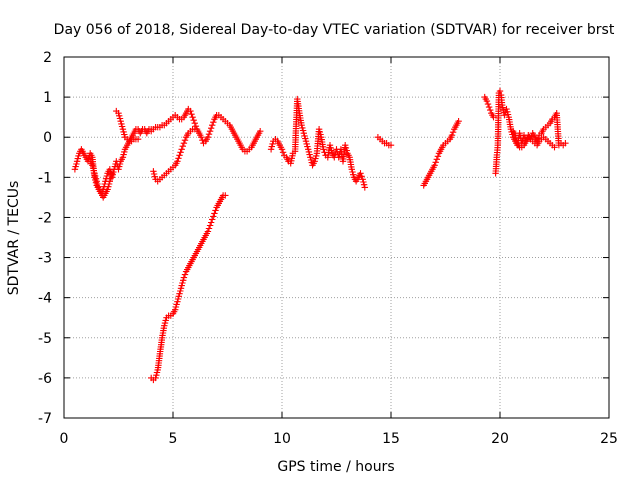 This screenshot has width=640, height=480. What do you see at coordinates (609, 439) in the screenshot?
I see `x-tick-label: 25` at bounding box center [609, 439].